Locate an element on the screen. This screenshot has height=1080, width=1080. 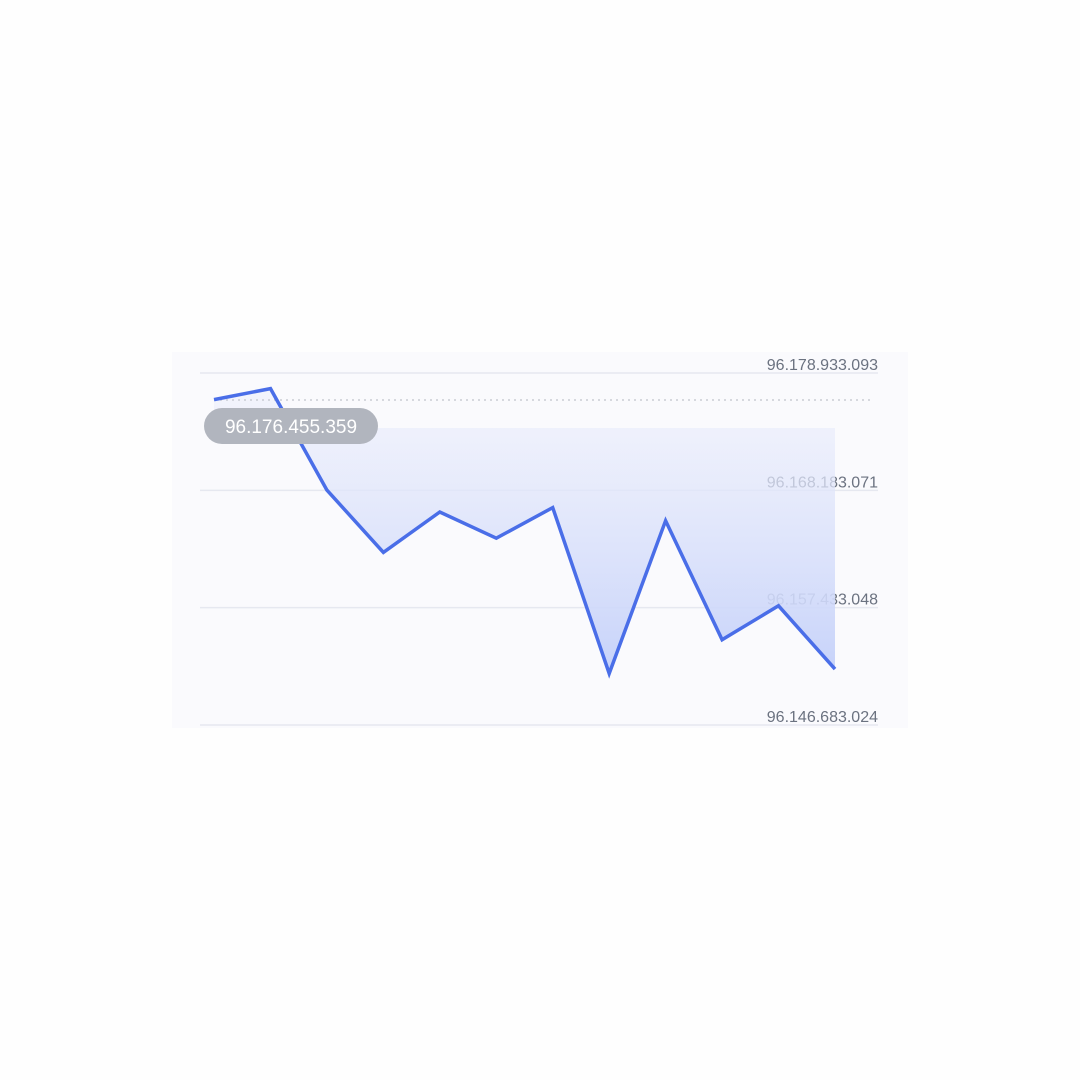
y-tick-label: 96.146.683.024 is located at coordinates (822, 717).